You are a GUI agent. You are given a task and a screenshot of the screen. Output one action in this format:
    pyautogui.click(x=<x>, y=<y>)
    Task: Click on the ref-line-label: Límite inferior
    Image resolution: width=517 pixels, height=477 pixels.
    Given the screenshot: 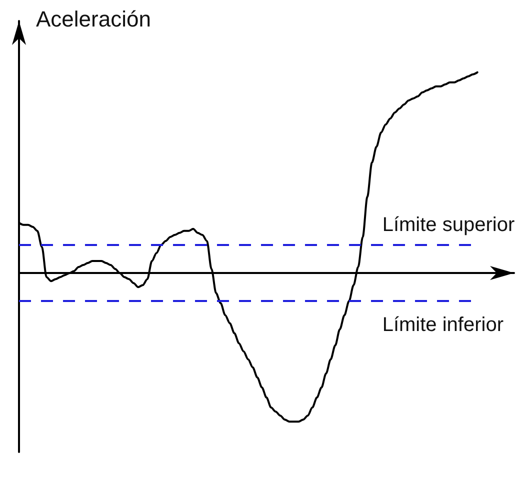 What is the action you would take?
    pyautogui.click(x=443, y=325)
    